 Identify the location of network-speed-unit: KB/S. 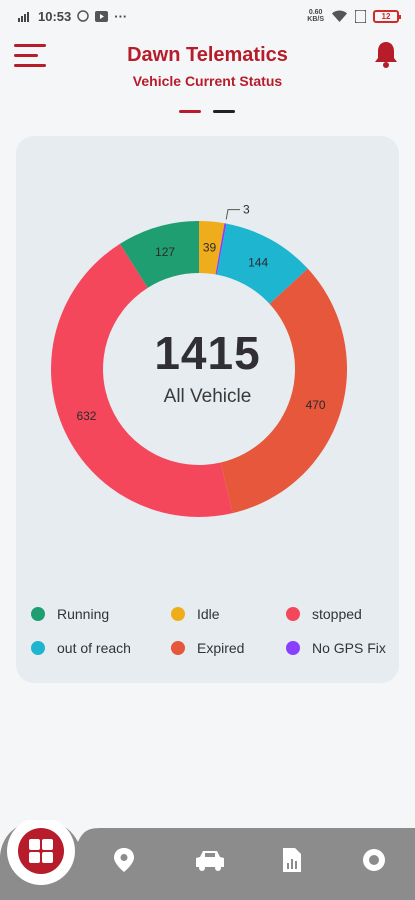
(315, 19).